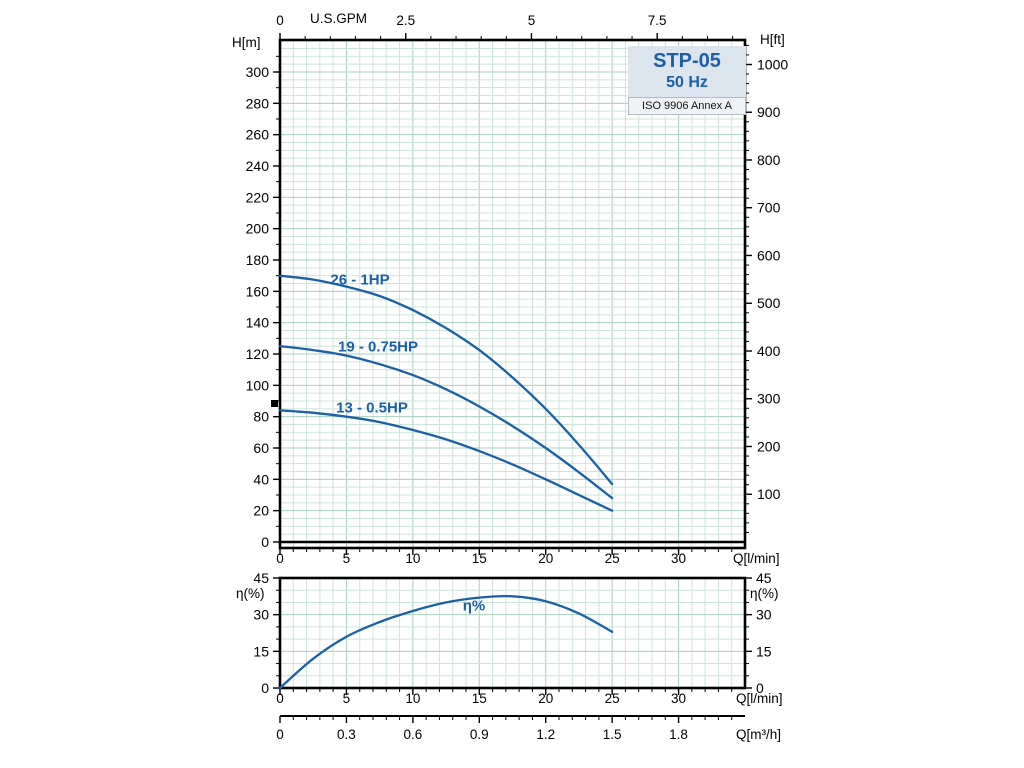  What do you see at coordinates (687, 85) in the screenshot?
I see `pump-frequency: 50 Hz` at bounding box center [687, 85].